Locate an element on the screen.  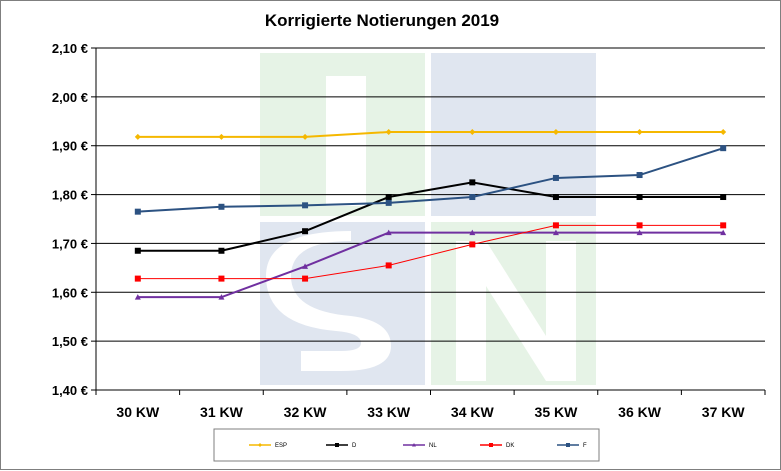
legend-entry-f: F is located at coordinates (572, 446).